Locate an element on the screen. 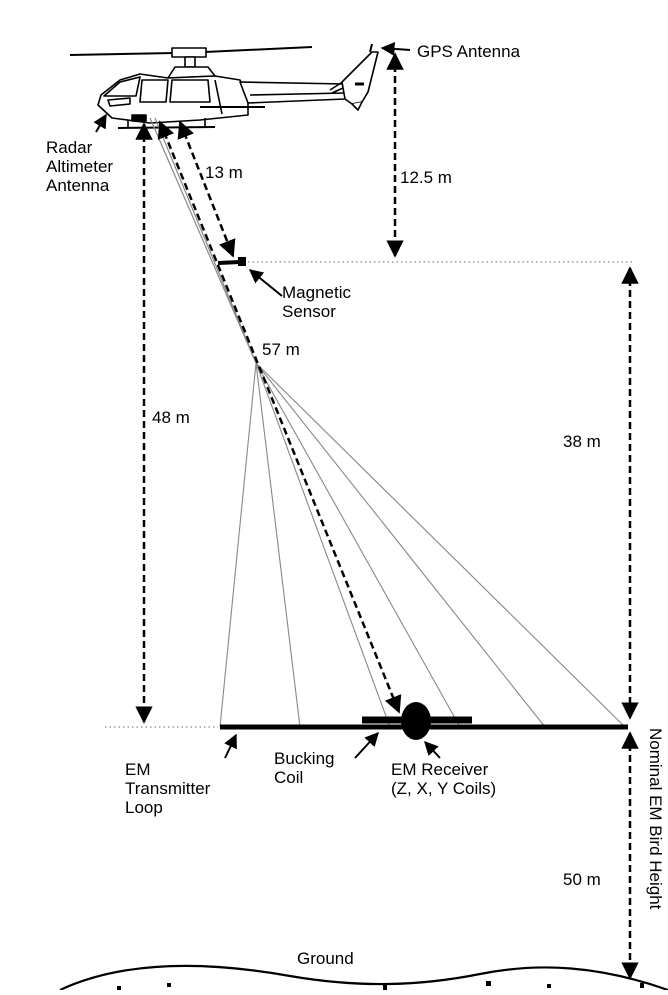  em-transmitter-label: EM Transmitter Loop is located at coordinates (168, 788).